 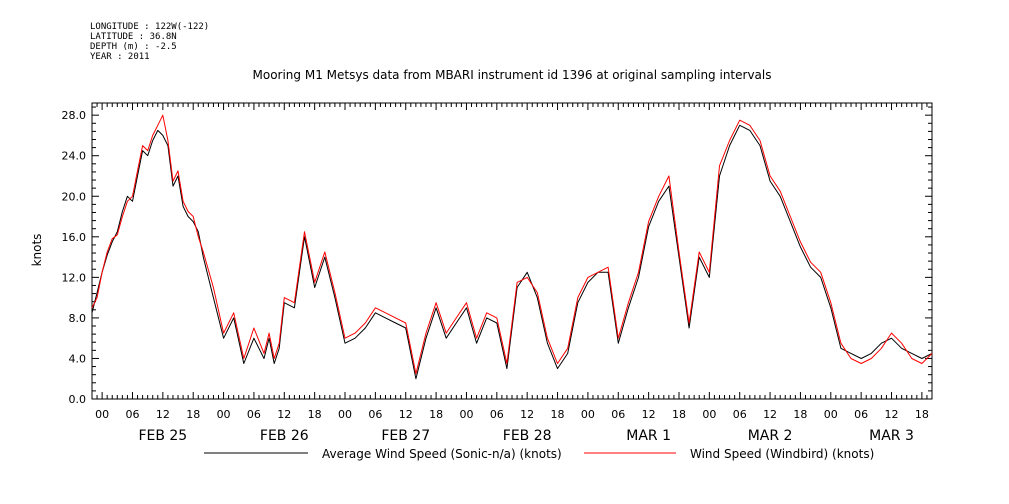 I want to click on y-tick-label: 4.0, so click(x=78, y=358).